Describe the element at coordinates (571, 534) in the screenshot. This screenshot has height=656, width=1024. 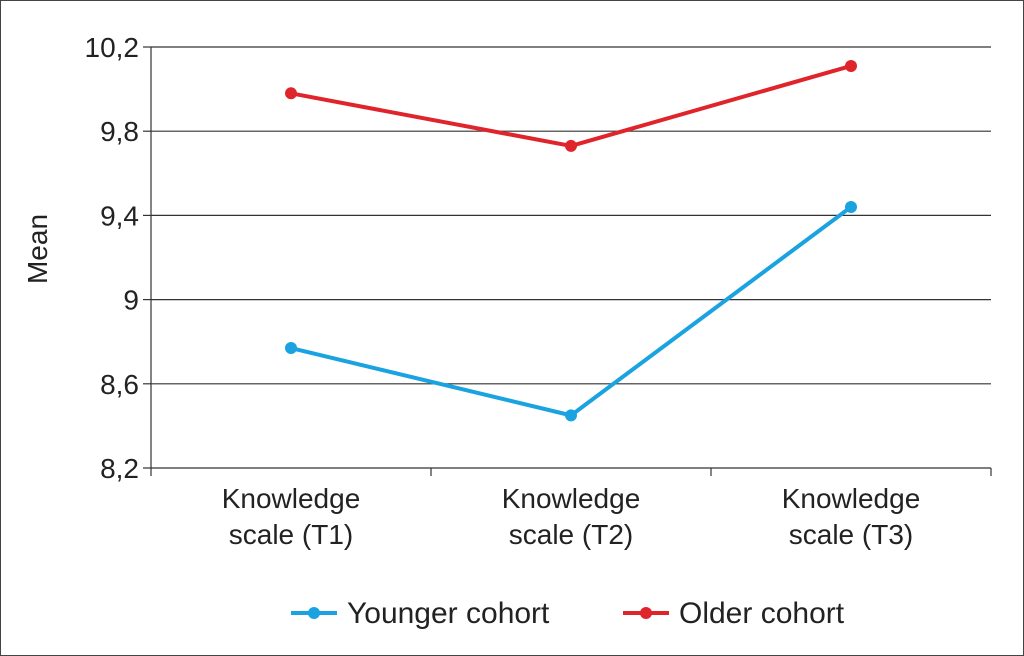
I see `x-tick-label: scale (T2)` at that location.